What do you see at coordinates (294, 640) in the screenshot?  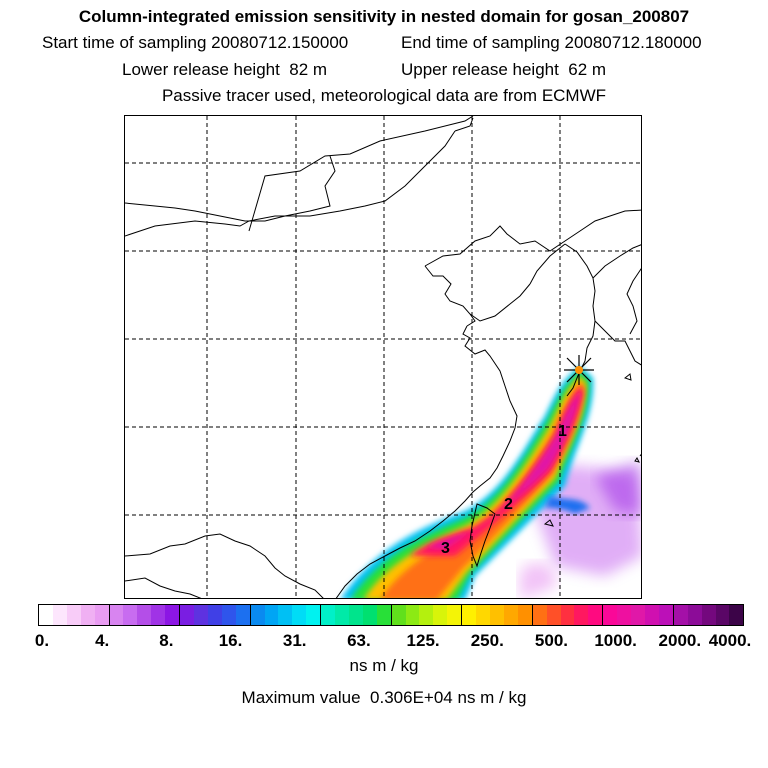 I see `colorbar-tick-label: 31.` at bounding box center [294, 640].